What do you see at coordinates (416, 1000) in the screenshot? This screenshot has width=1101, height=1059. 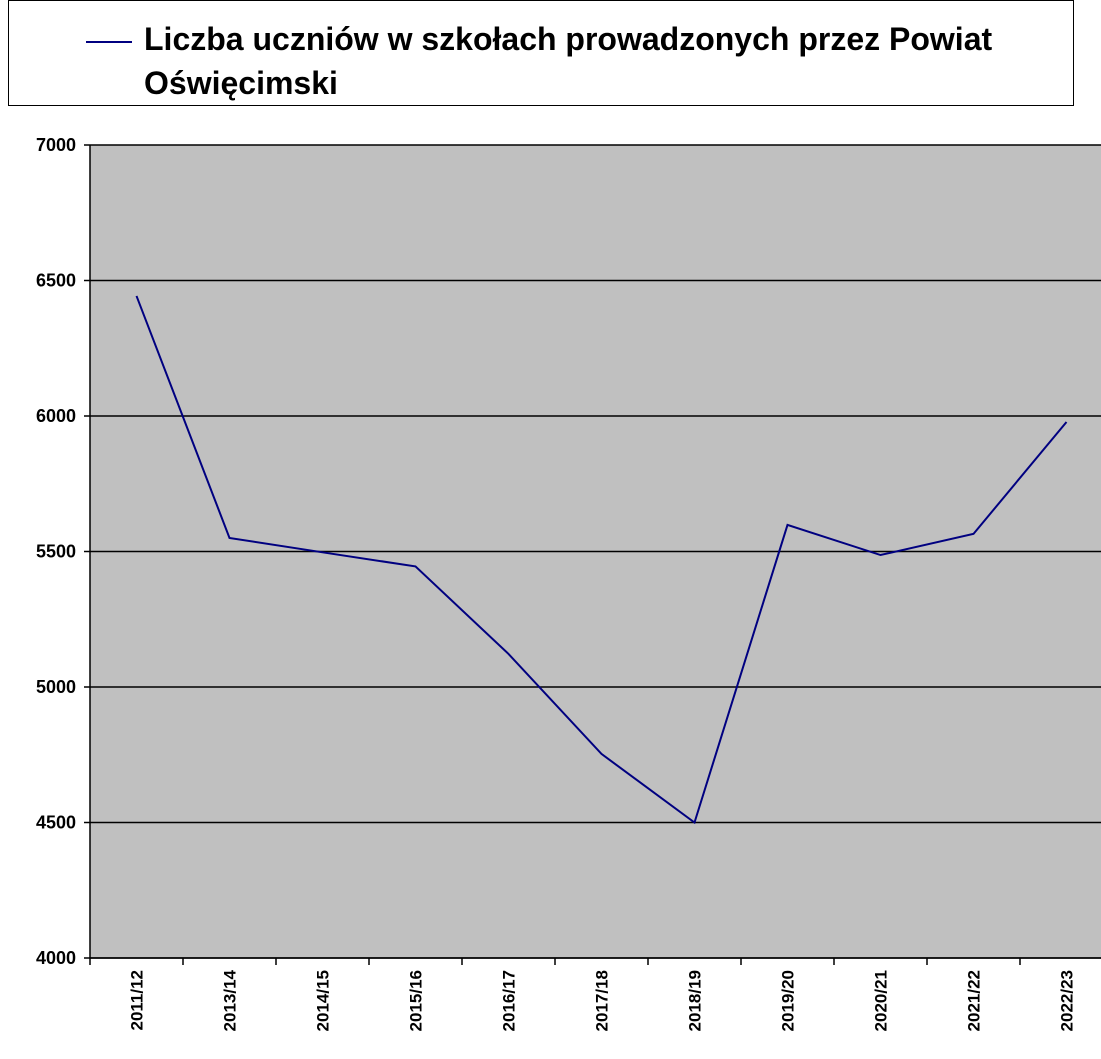 I see `x-tick-label: 2015/16` at bounding box center [416, 1000].